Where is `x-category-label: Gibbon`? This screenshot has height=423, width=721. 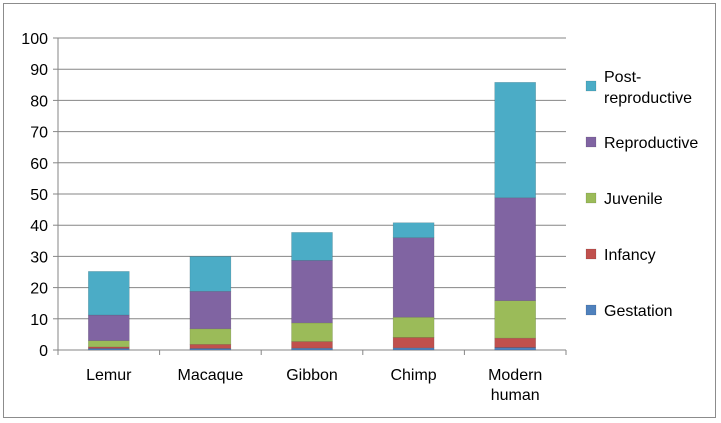
x-category-label: Gibbon is located at coordinates (312, 375).